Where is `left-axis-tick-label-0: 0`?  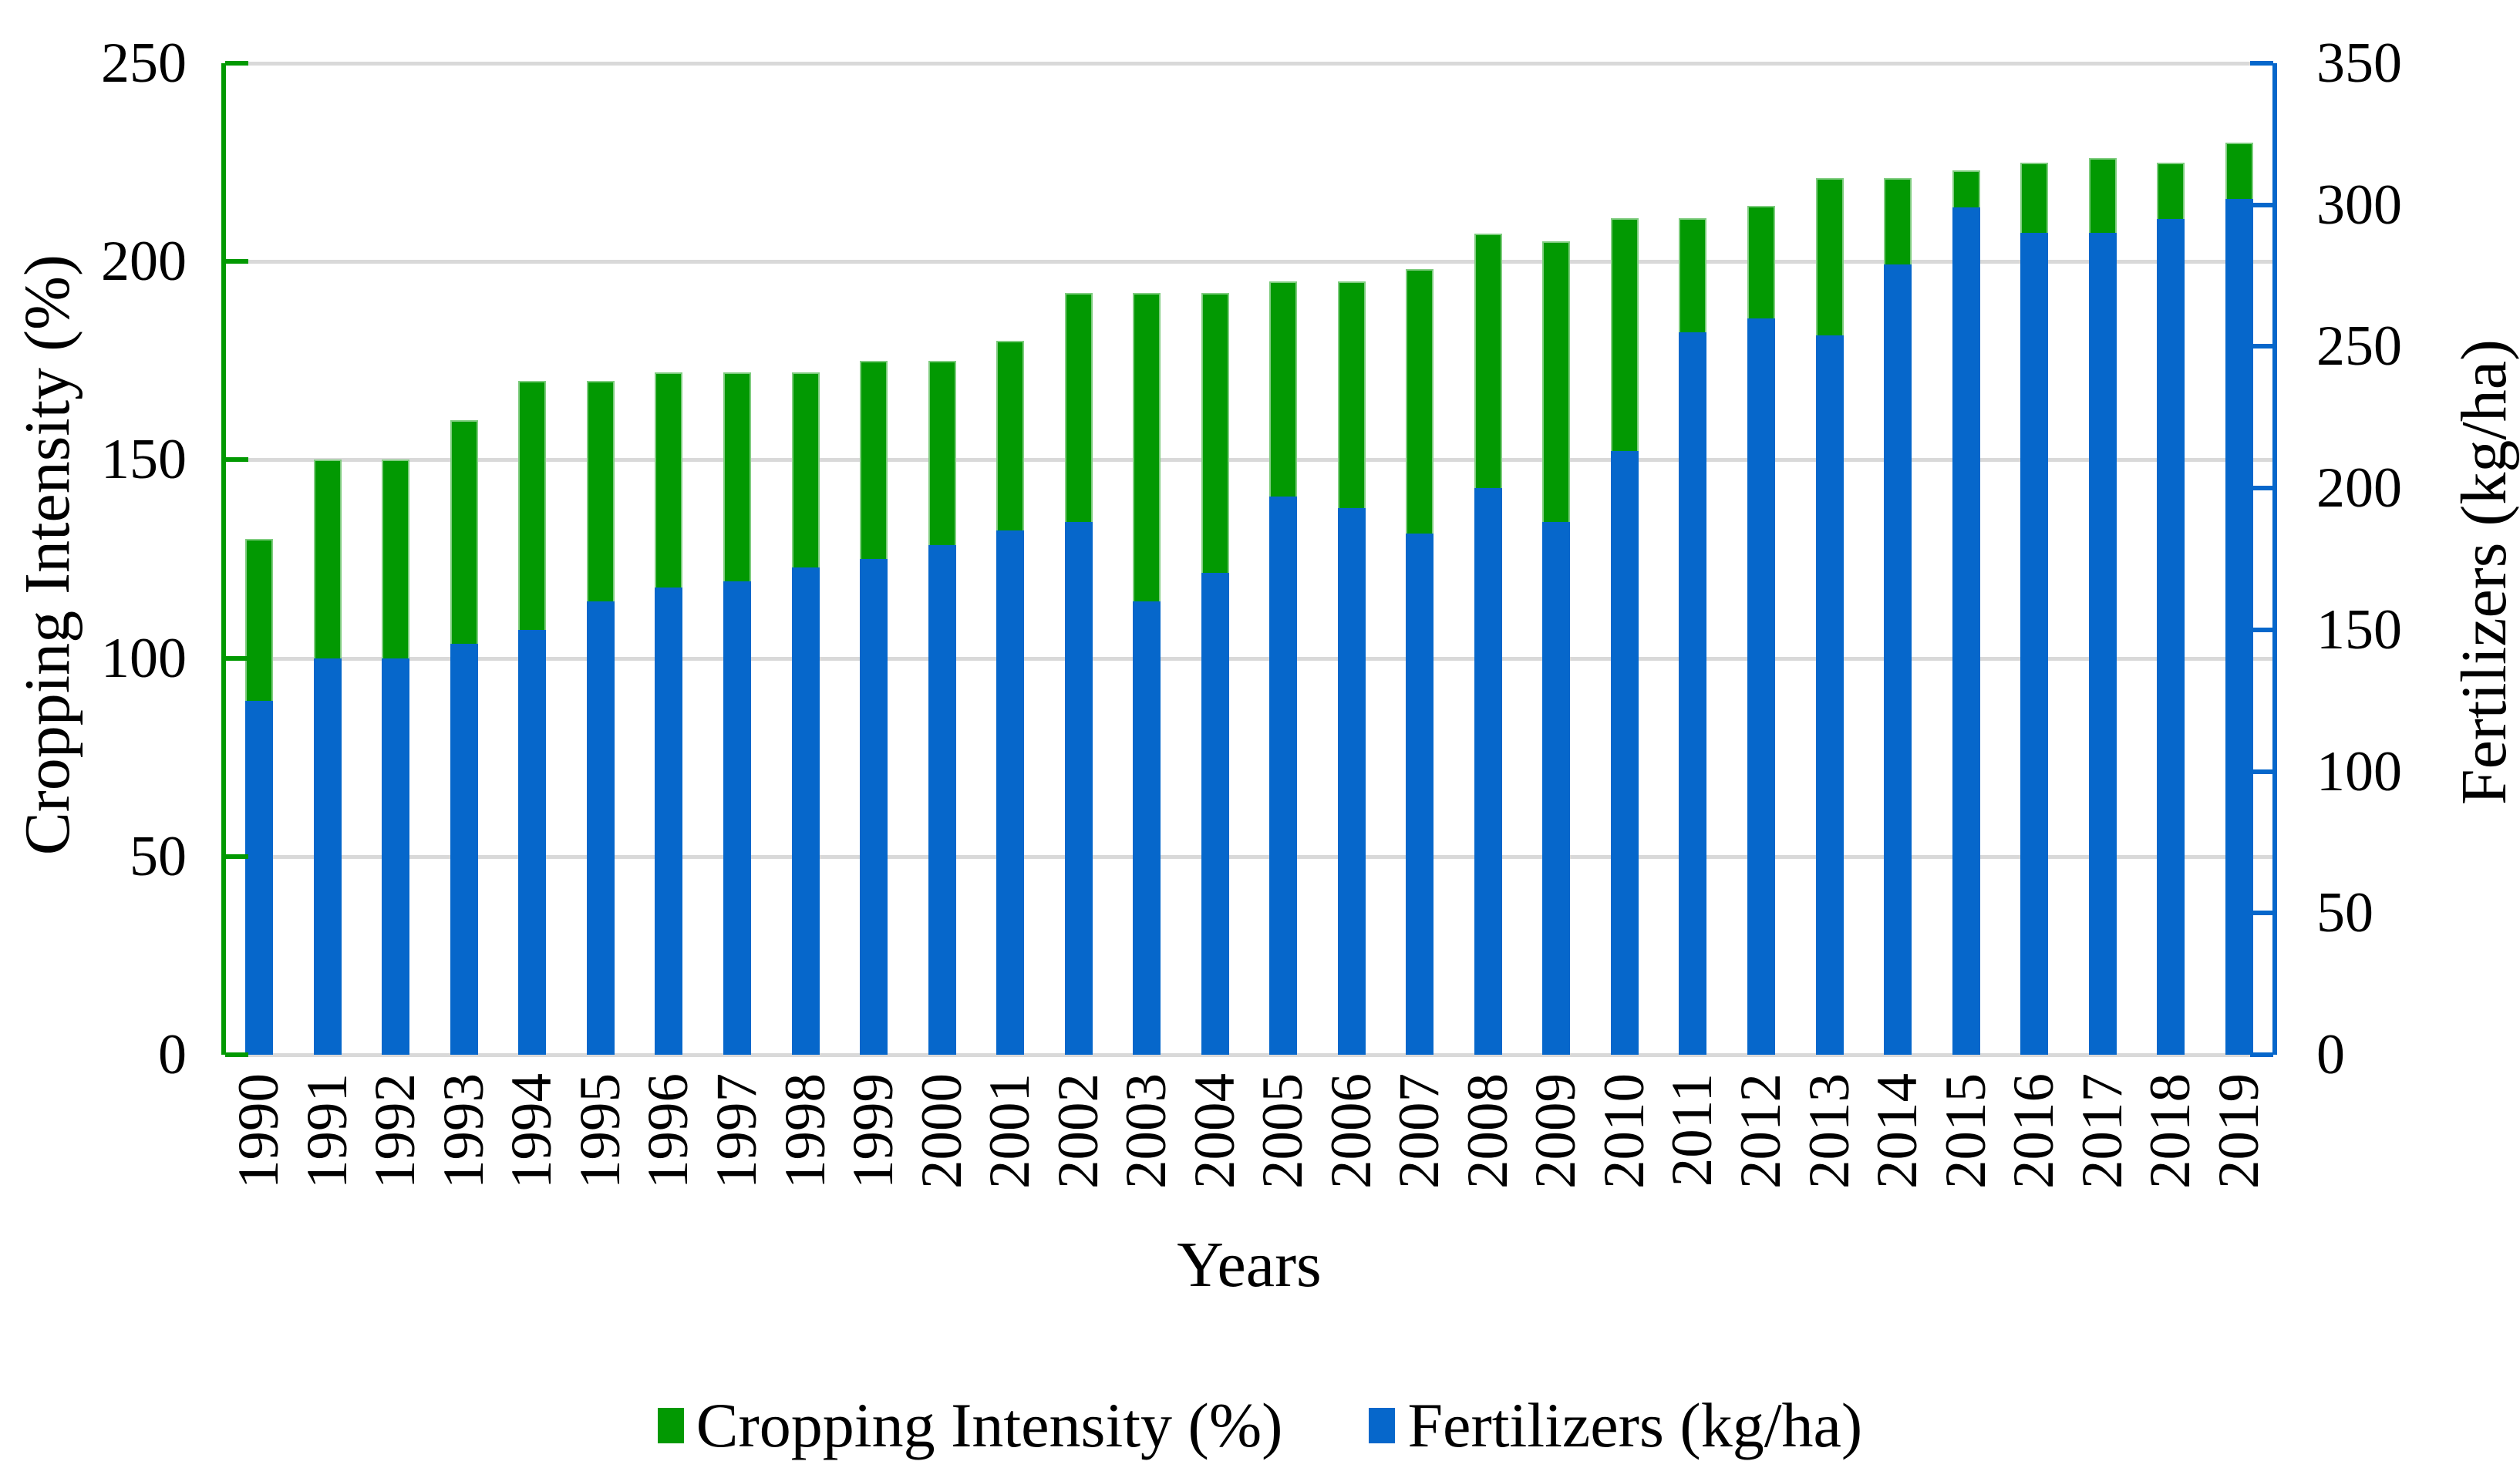
left-axis-tick-label-0: 0 is located at coordinates (172, 1054).